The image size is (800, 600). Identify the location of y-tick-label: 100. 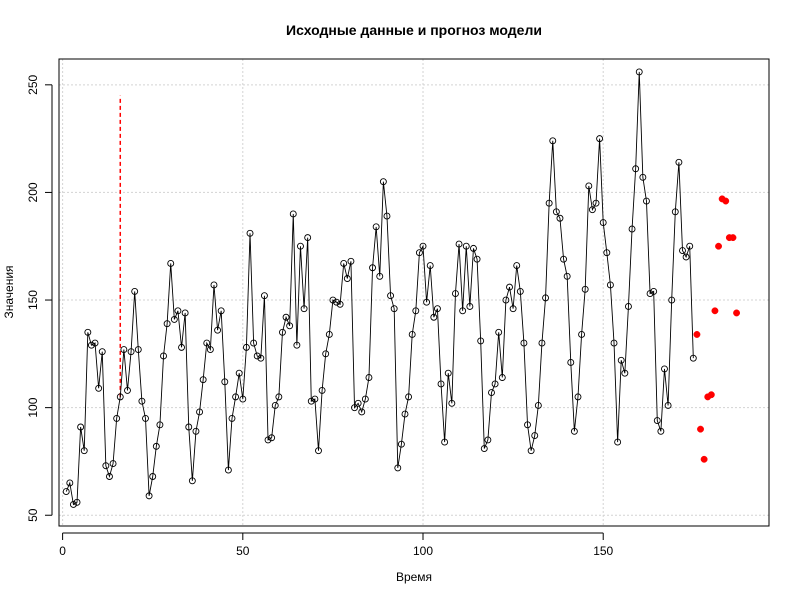
(33, 407).